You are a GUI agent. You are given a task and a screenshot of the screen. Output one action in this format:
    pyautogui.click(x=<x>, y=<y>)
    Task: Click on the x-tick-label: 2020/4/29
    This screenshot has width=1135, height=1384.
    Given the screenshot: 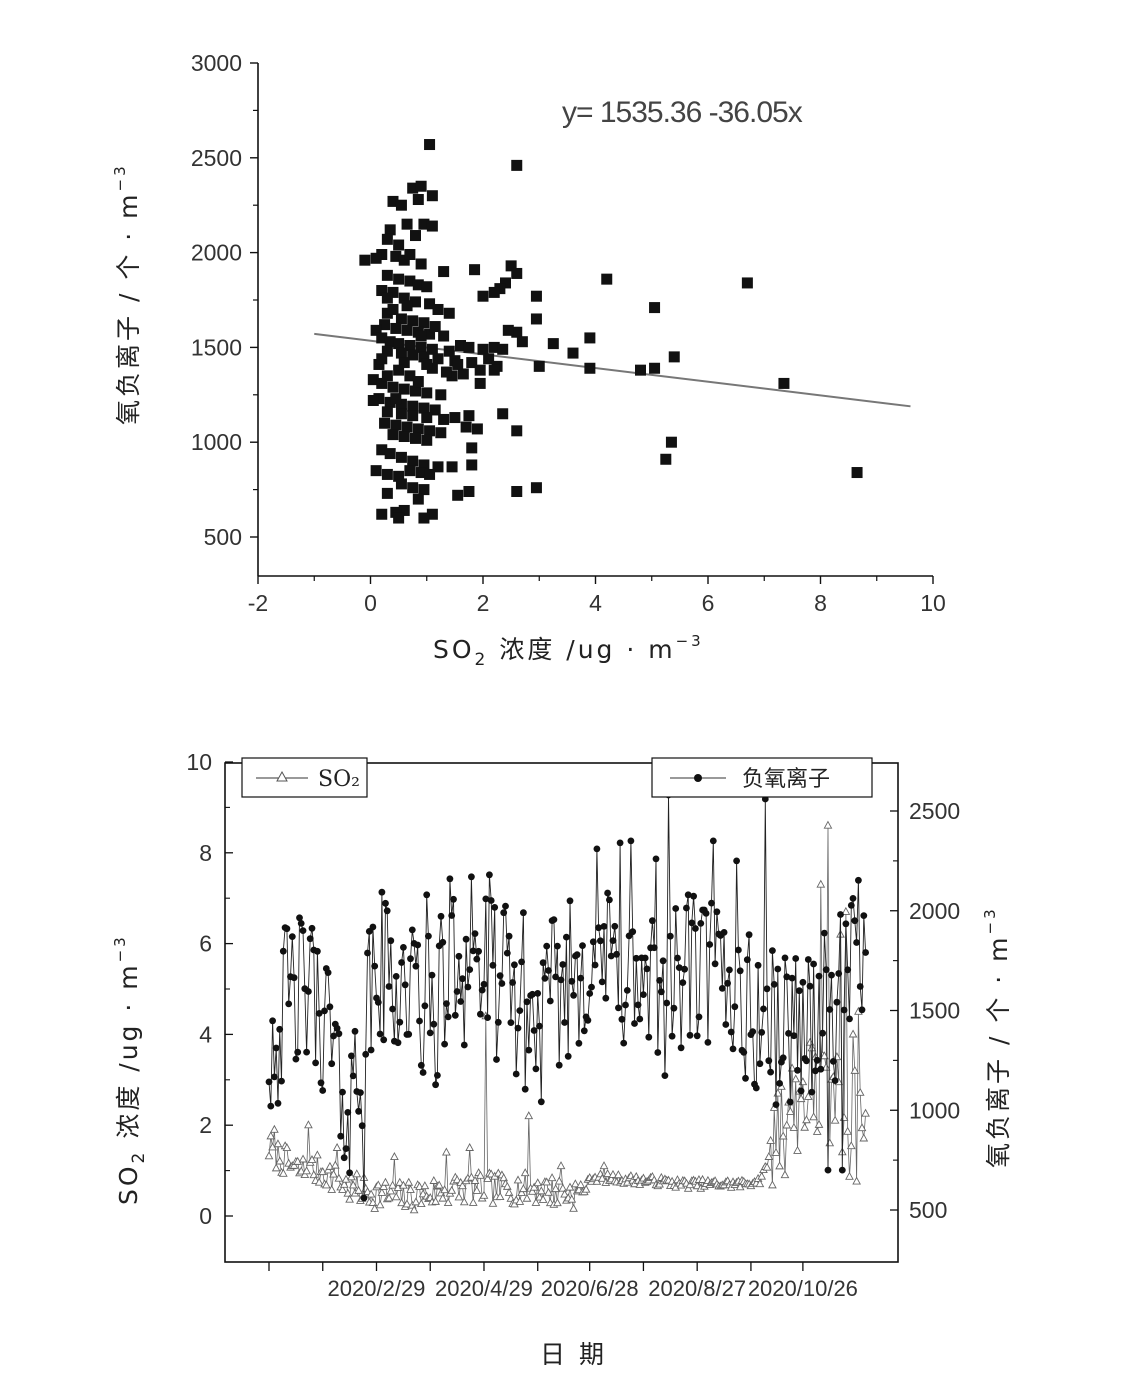 What is the action you would take?
    pyautogui.click(x=484, y=1288)
    